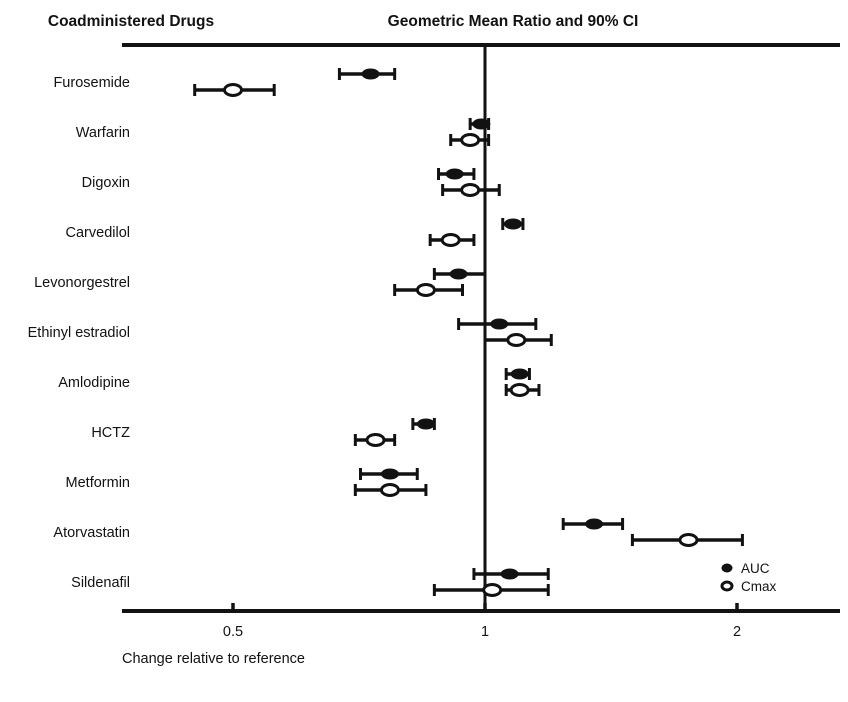  What do you see at coordinates (727, 568) in the screenshot?
I see `legend-auc-filled-circle-icon` at bounding box center [727, 568].